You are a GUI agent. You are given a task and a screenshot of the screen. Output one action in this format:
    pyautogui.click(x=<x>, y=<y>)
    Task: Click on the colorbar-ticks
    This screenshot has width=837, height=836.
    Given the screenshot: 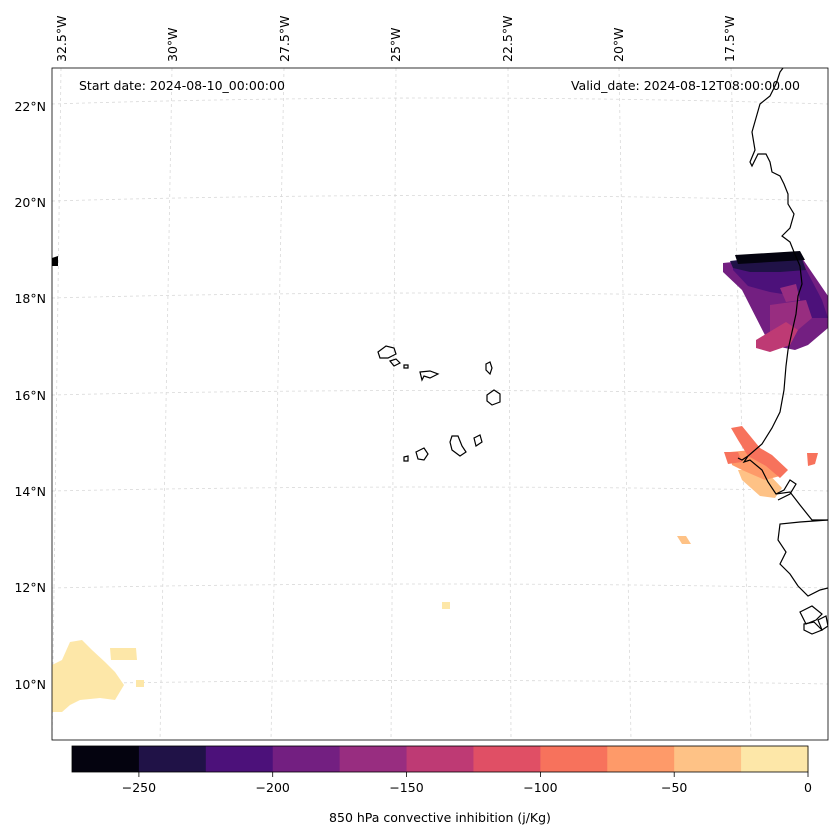 What is the action you would take?
    pyautogui.click(x=473, y=774)
    